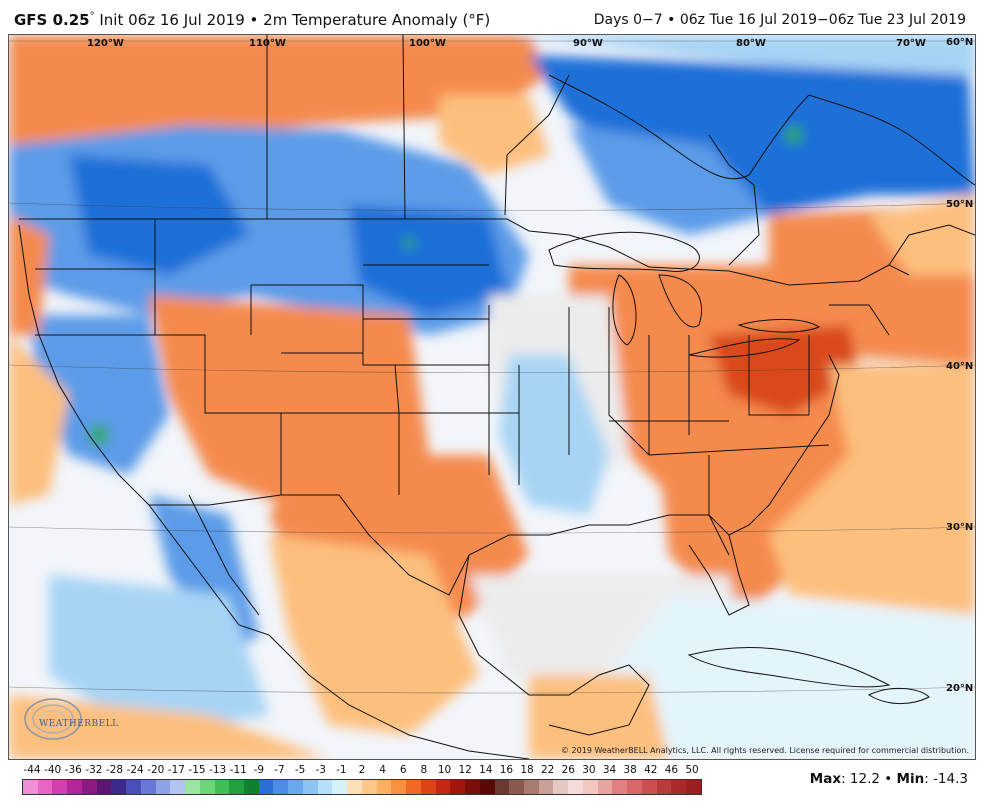 Image resolution: width=984 pixels, height=808 pixels. Describe the element at coordinates (52, 20) in the screenshot. I see `model-name: GFS 0.25` at that location.